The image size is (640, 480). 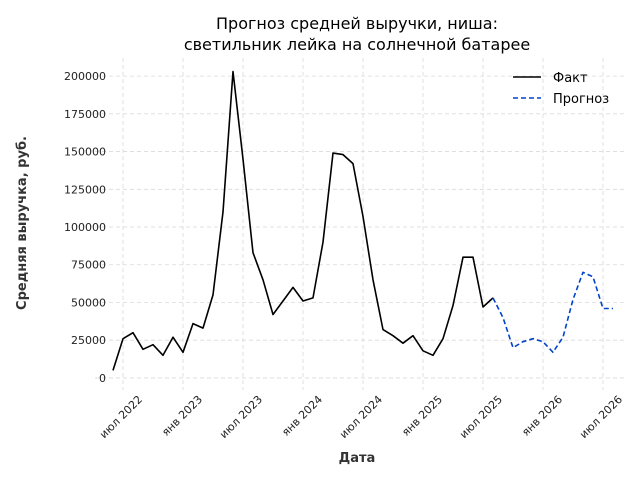 I want to click on y-tick-label: 125000, so click(x=85, y=189).